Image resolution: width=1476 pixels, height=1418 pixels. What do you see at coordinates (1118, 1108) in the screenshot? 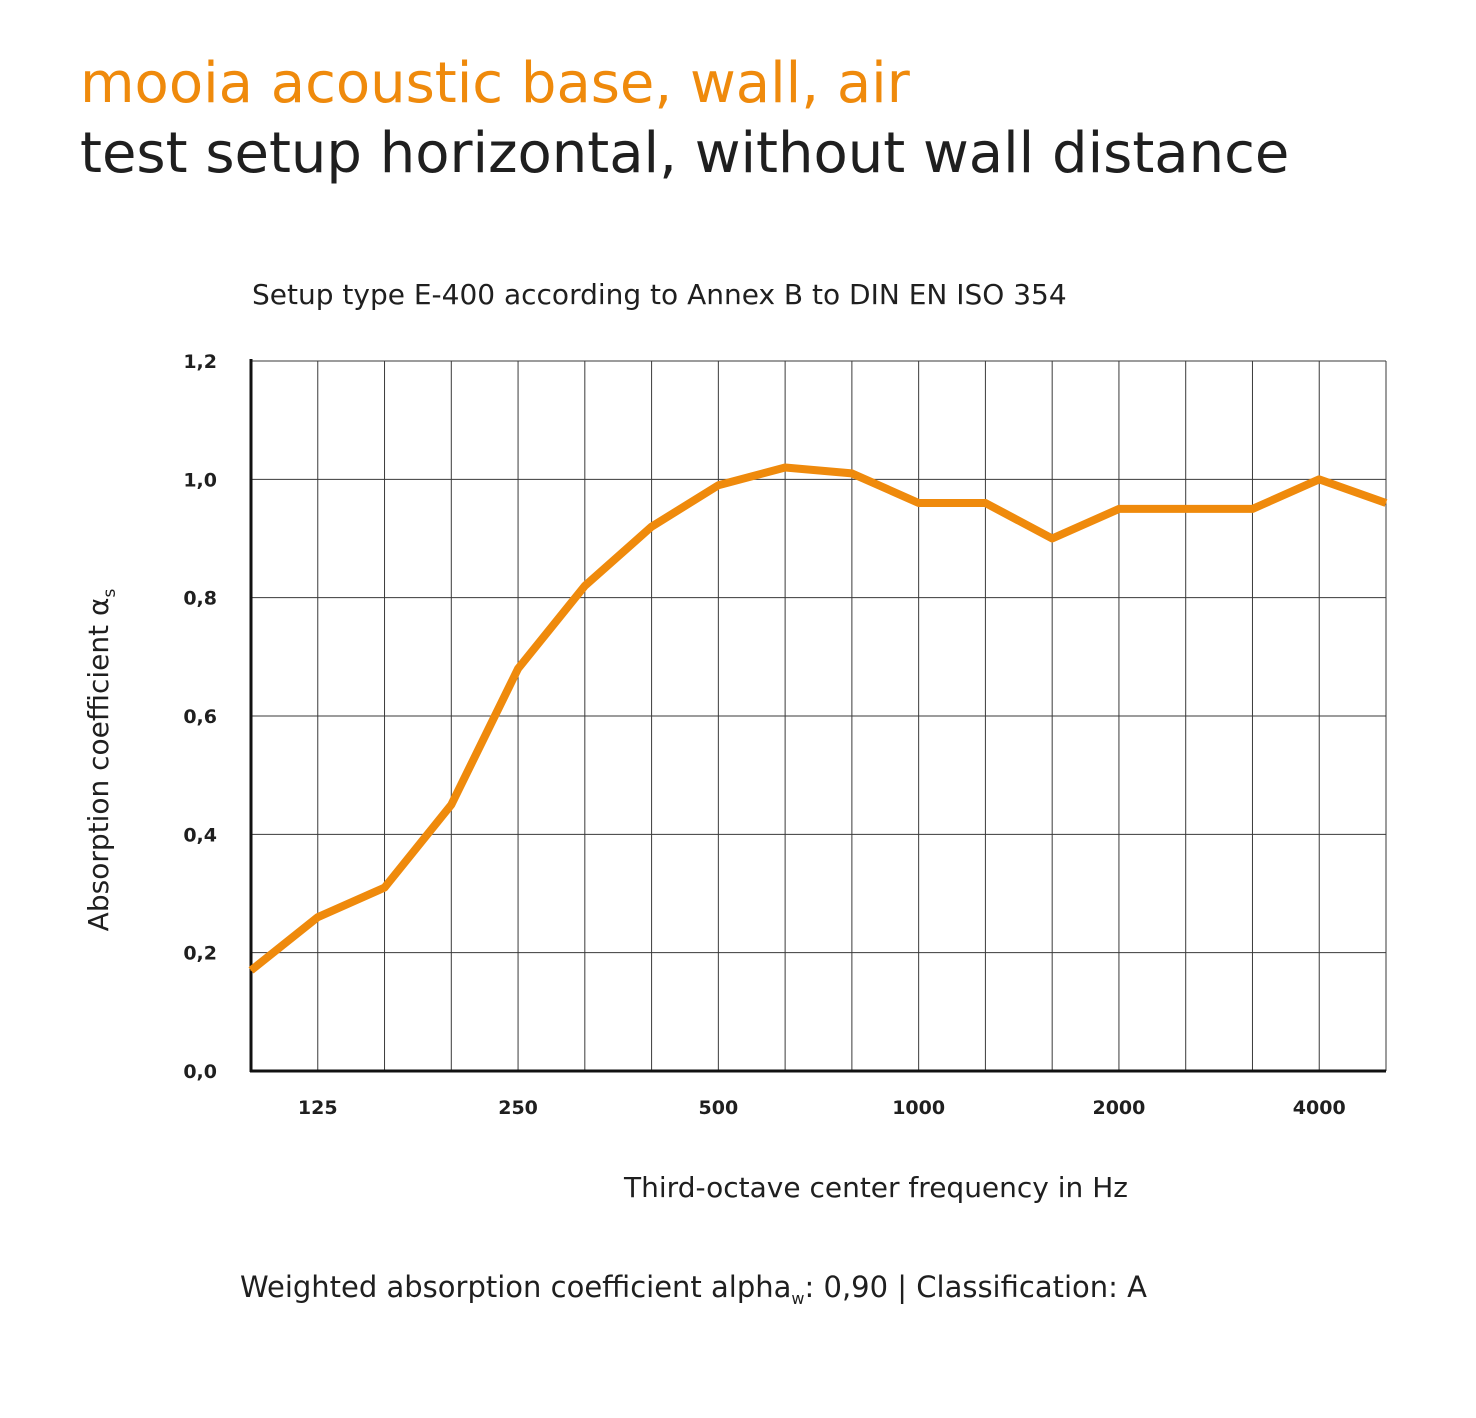
I see `x-tick-label: 2000` at bounding box center [1118, 1108].